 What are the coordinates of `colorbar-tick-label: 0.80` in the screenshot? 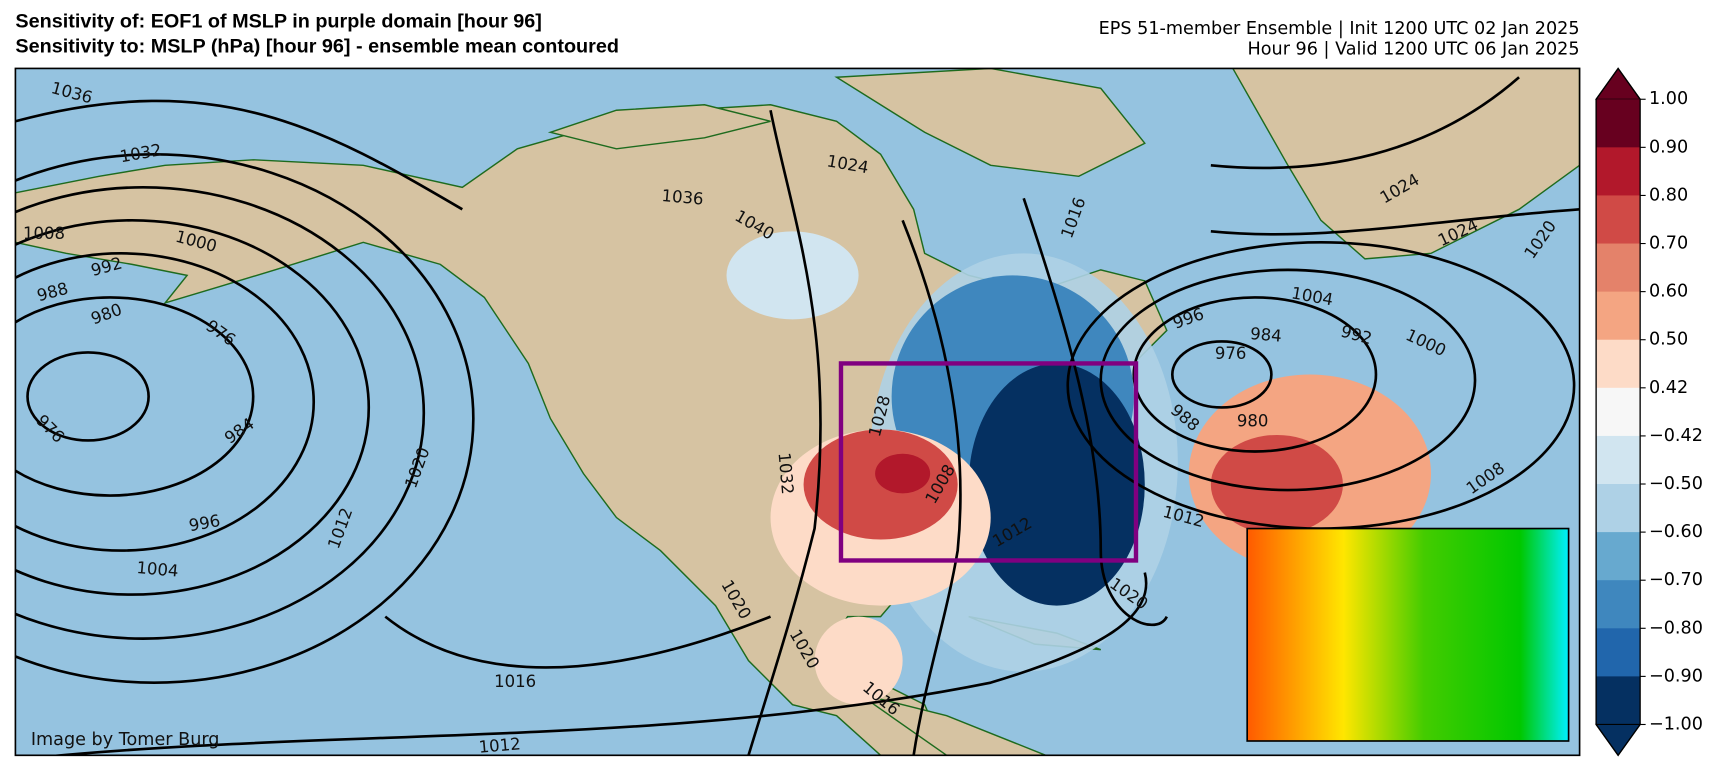 It's located at (1668, 195).